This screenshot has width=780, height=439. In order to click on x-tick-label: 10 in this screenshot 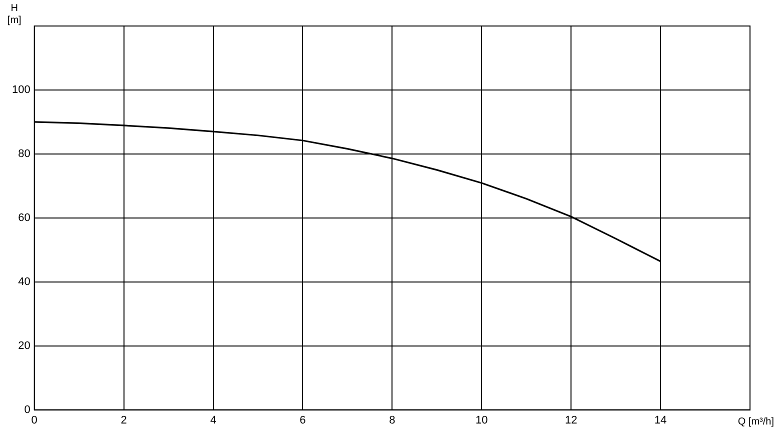, I will do `click(482, 420)`.